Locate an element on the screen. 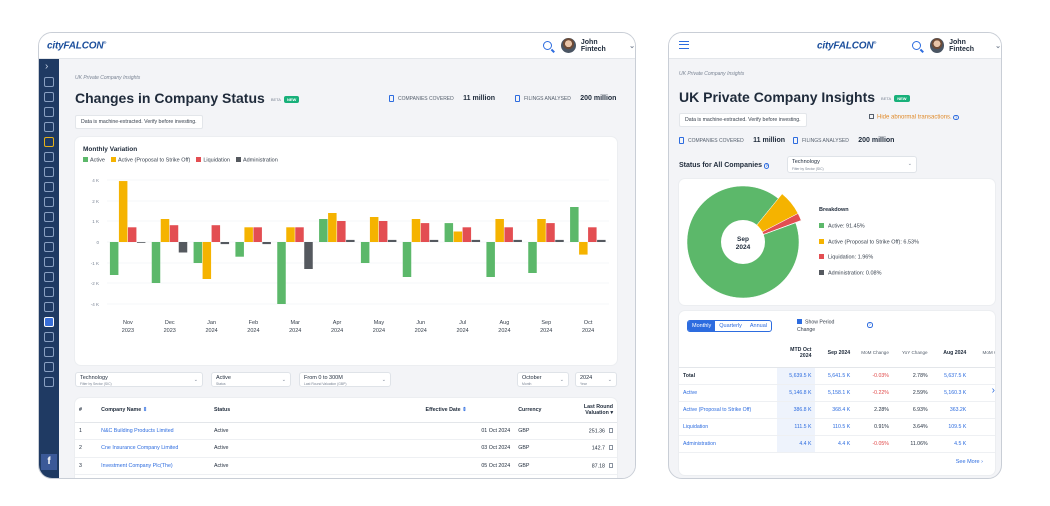  show-period-change: Show Period Change is located at coordinates (816, 326).